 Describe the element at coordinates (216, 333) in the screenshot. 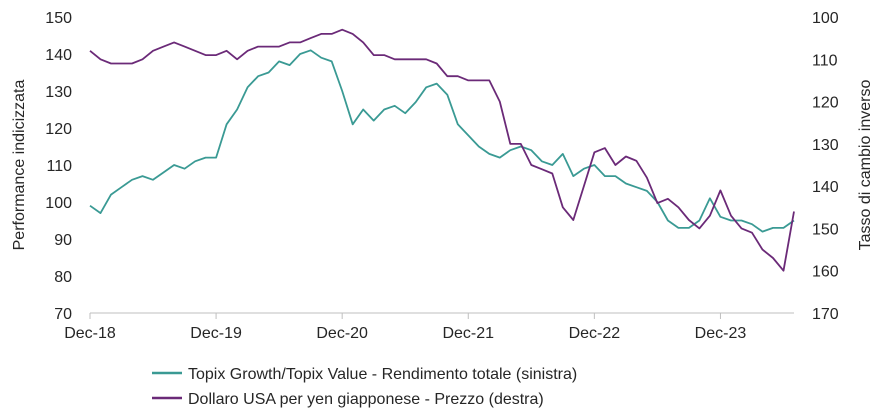

I see `x-tick-label: Dec-19` at that location.